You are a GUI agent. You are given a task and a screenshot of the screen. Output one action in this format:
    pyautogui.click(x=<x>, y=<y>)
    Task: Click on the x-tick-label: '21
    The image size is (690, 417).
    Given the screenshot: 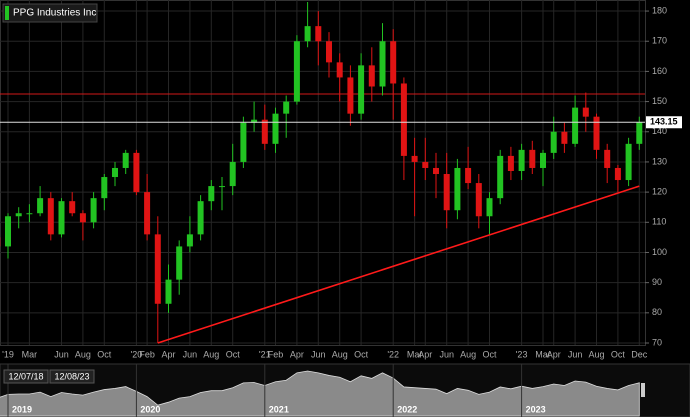 What is the action you would take?
    pyautogui.click(x=265, y=354)
    